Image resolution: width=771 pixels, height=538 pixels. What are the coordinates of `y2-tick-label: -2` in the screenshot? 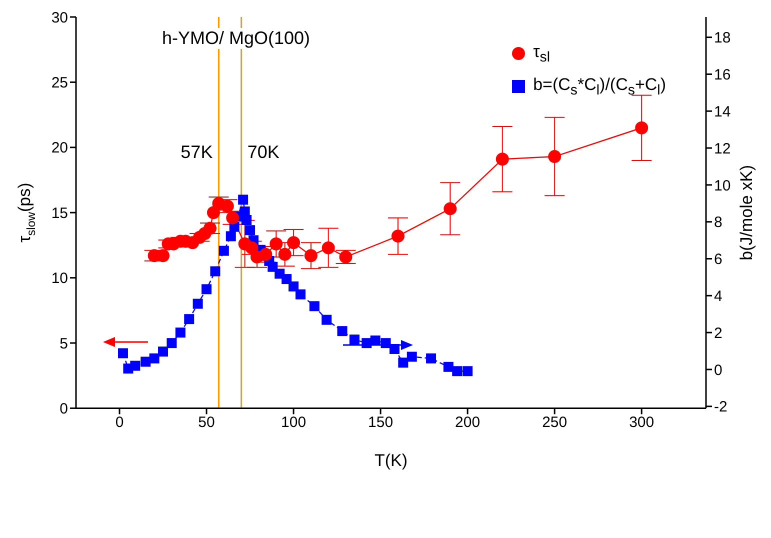 It's located at (721, 407).